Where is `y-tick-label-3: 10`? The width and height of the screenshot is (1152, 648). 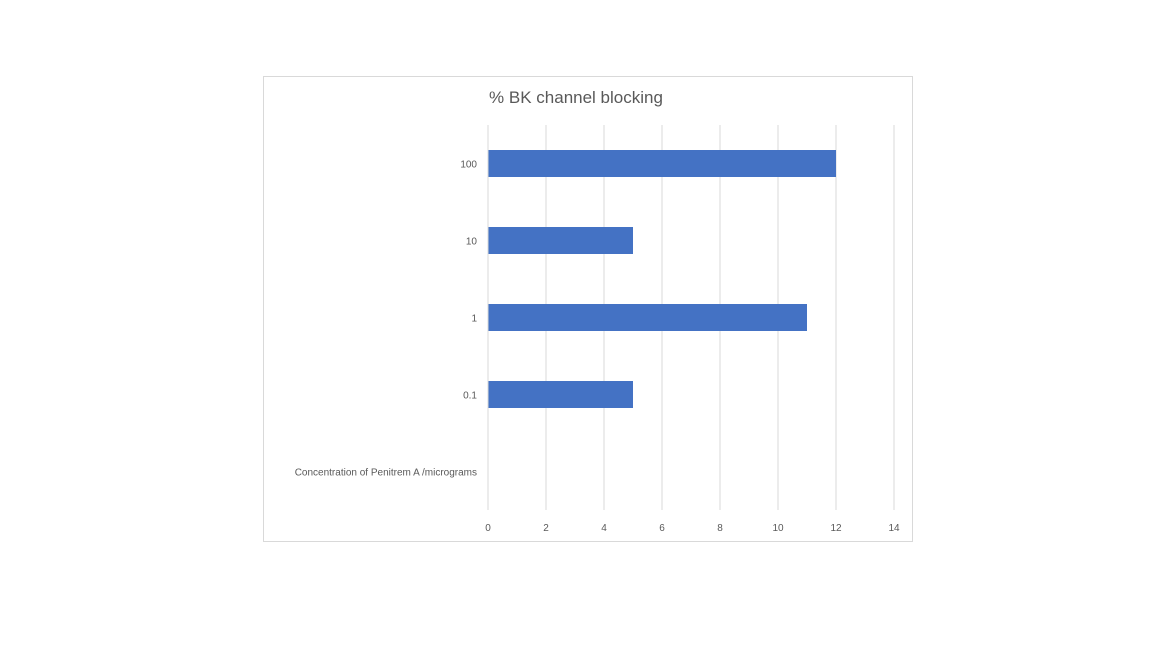
y-tick-label-3: 10 is located at coordinates (472, 242).